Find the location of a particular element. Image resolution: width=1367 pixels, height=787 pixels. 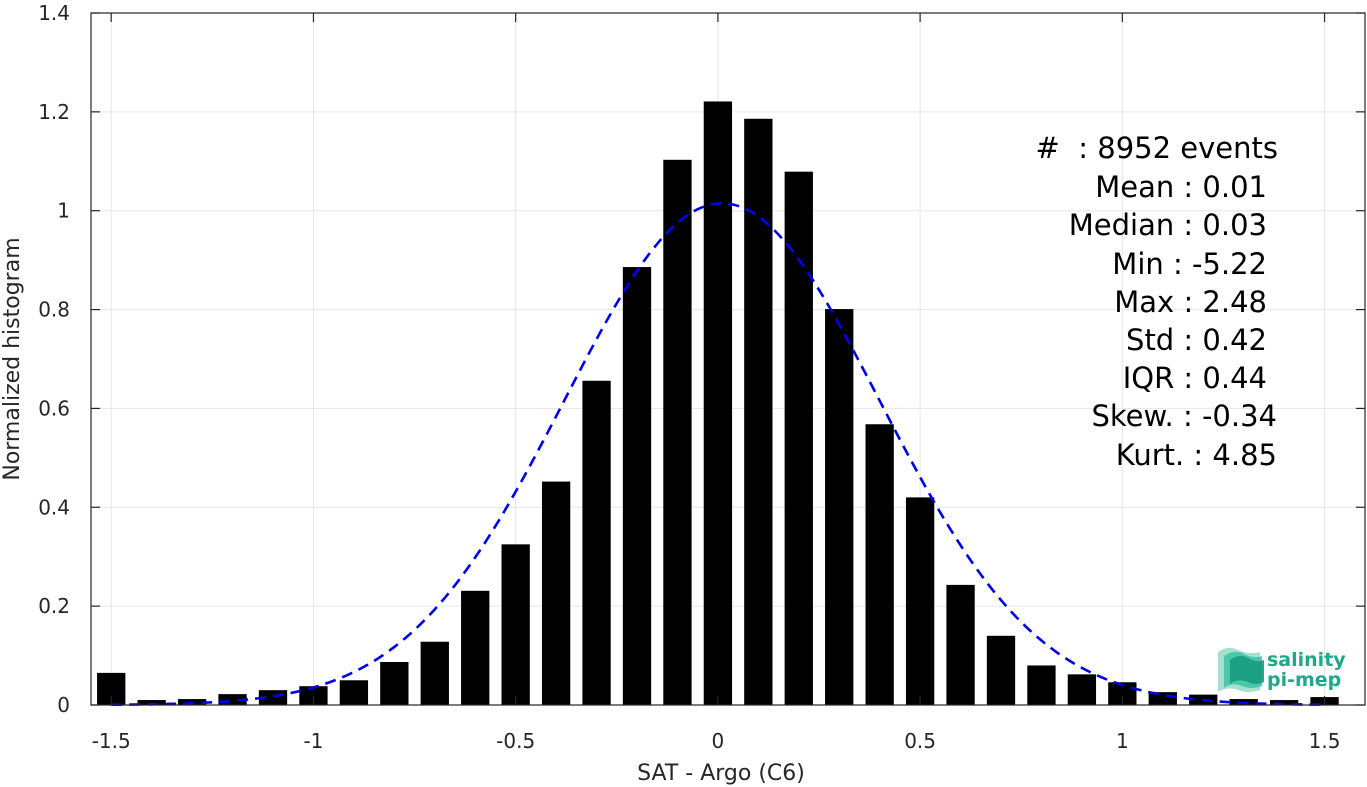

y-tick-label: 0.2 is located at coordinates (54, 606).